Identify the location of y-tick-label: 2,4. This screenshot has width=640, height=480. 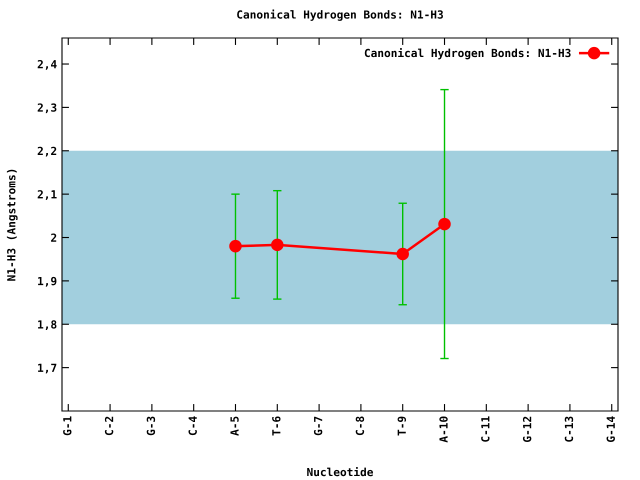
(47, 65).